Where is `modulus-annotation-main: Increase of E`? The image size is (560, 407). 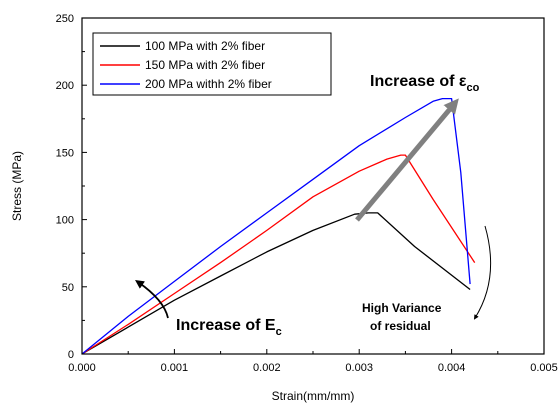
modulus-annotation-main: Increase of E is located at coordinates (226, 325).